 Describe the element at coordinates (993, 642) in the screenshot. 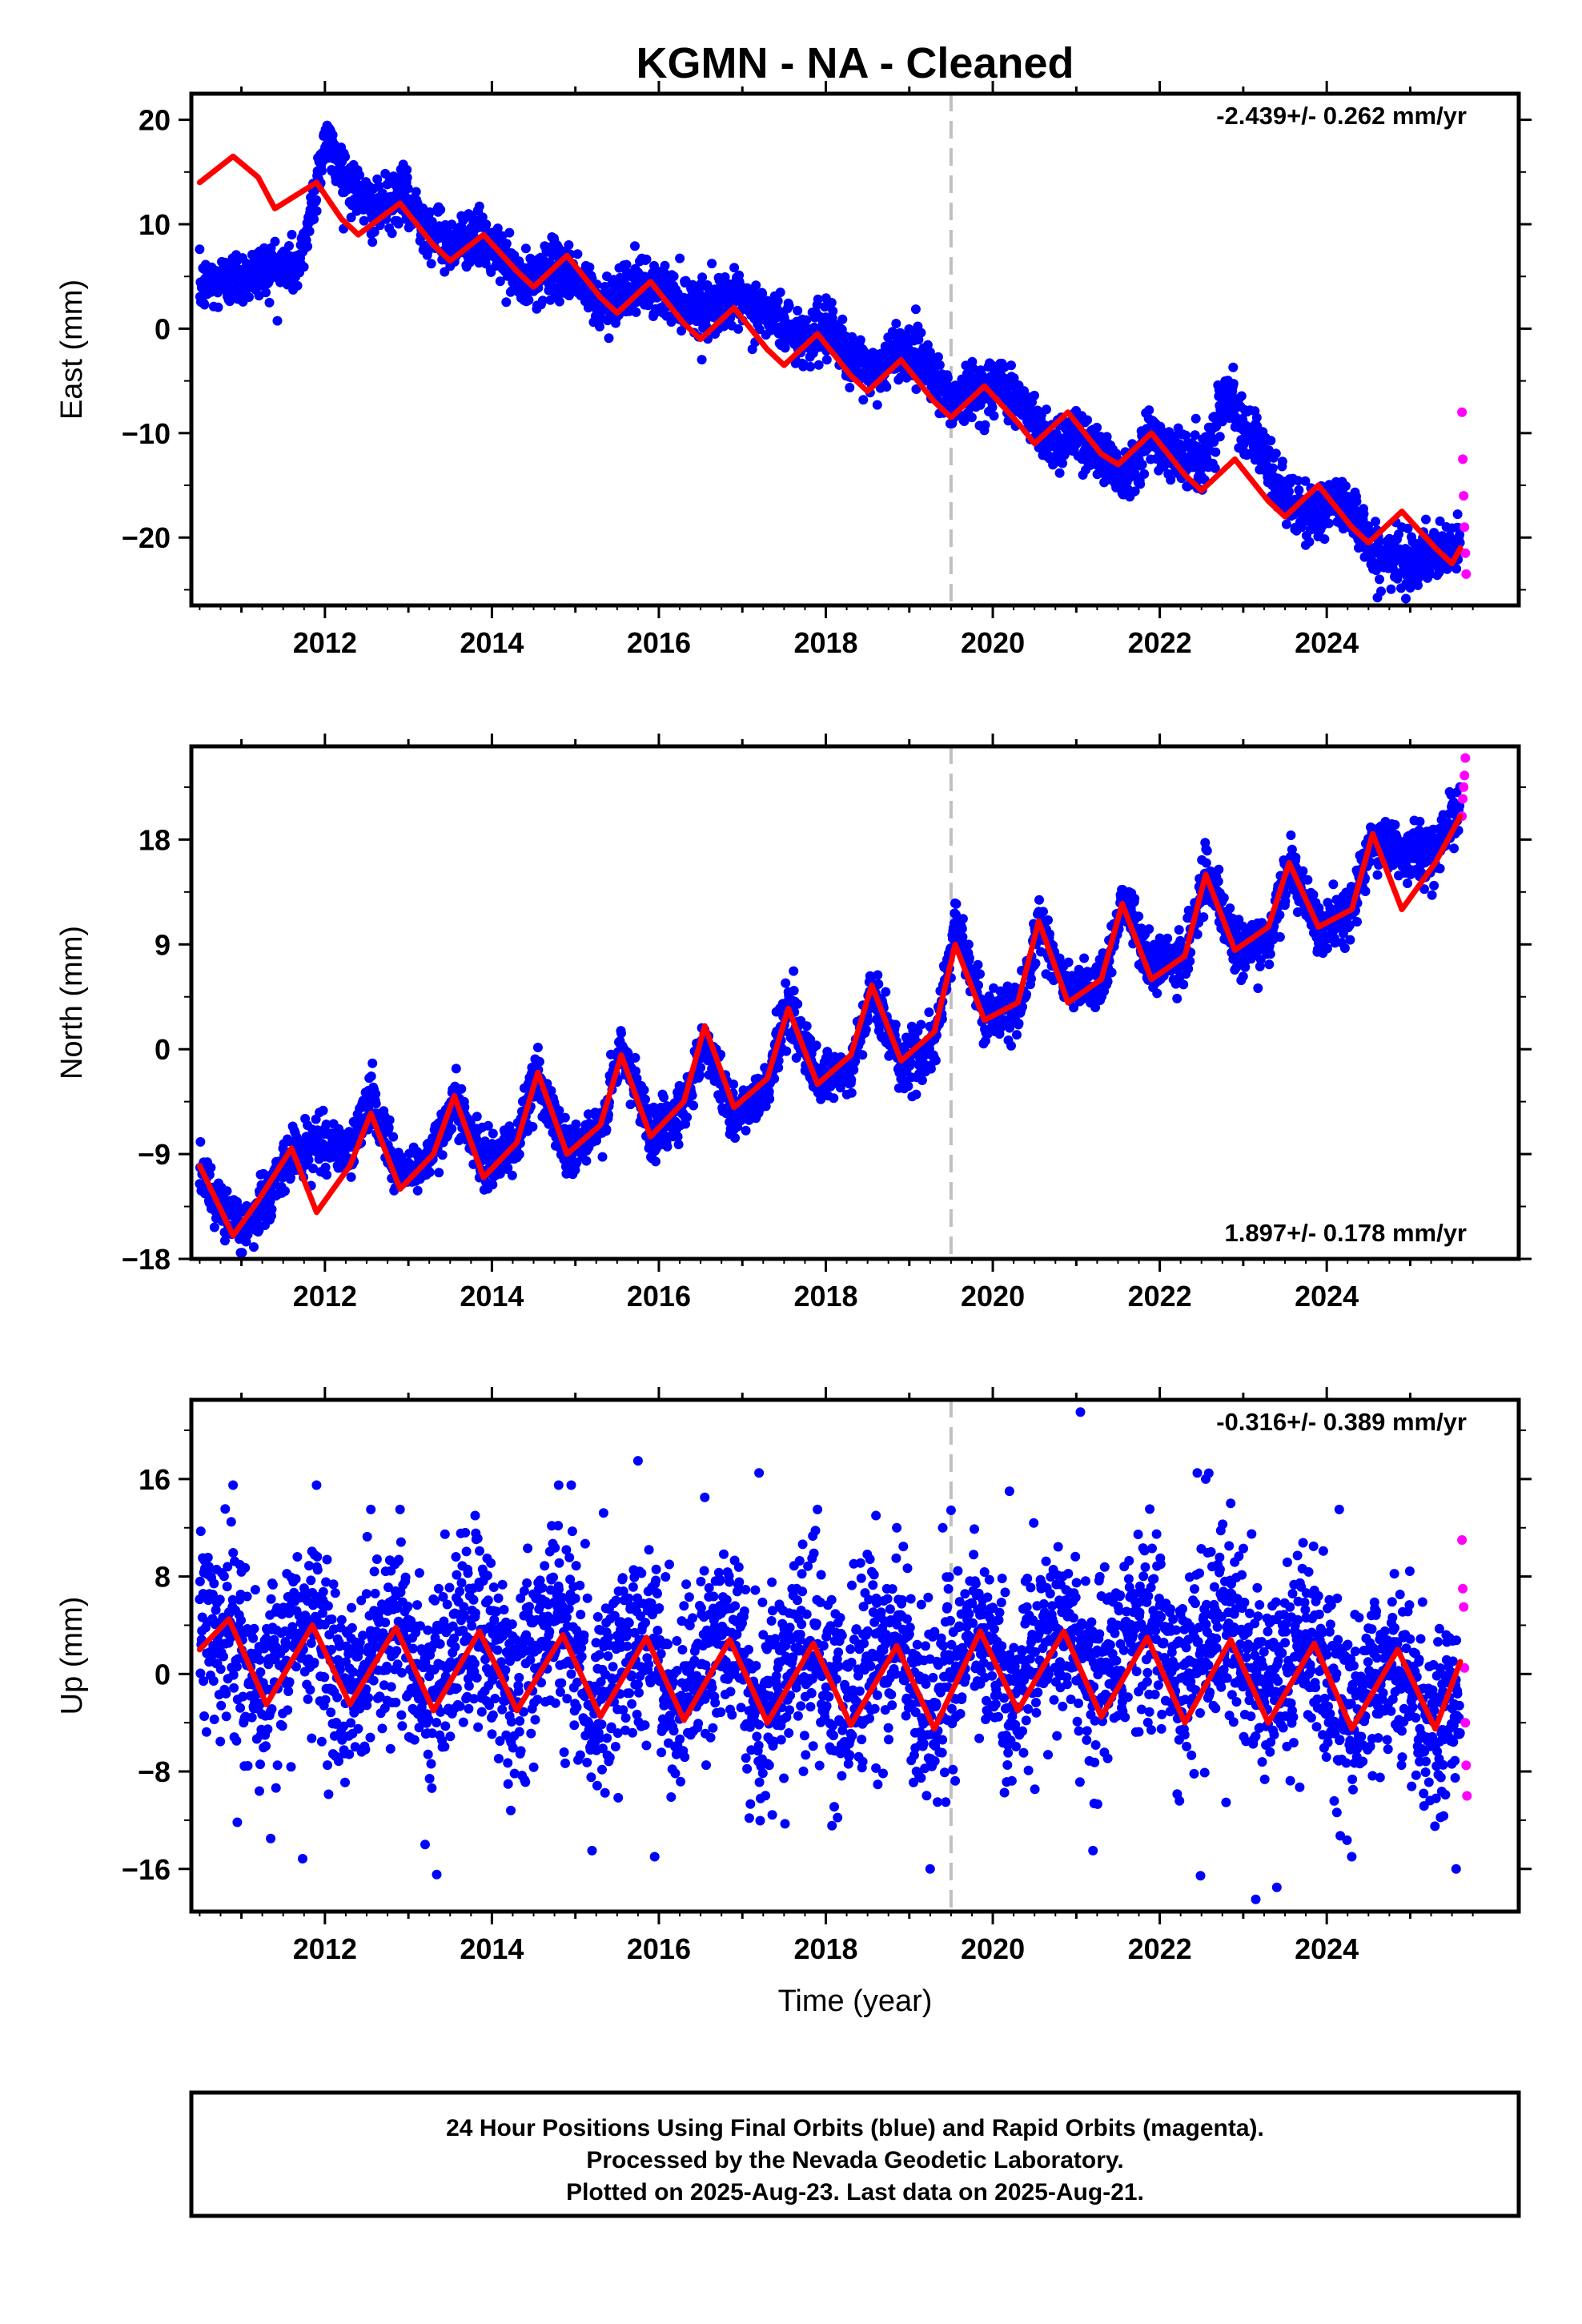

I see `x-tick-label: 2020` at that location.